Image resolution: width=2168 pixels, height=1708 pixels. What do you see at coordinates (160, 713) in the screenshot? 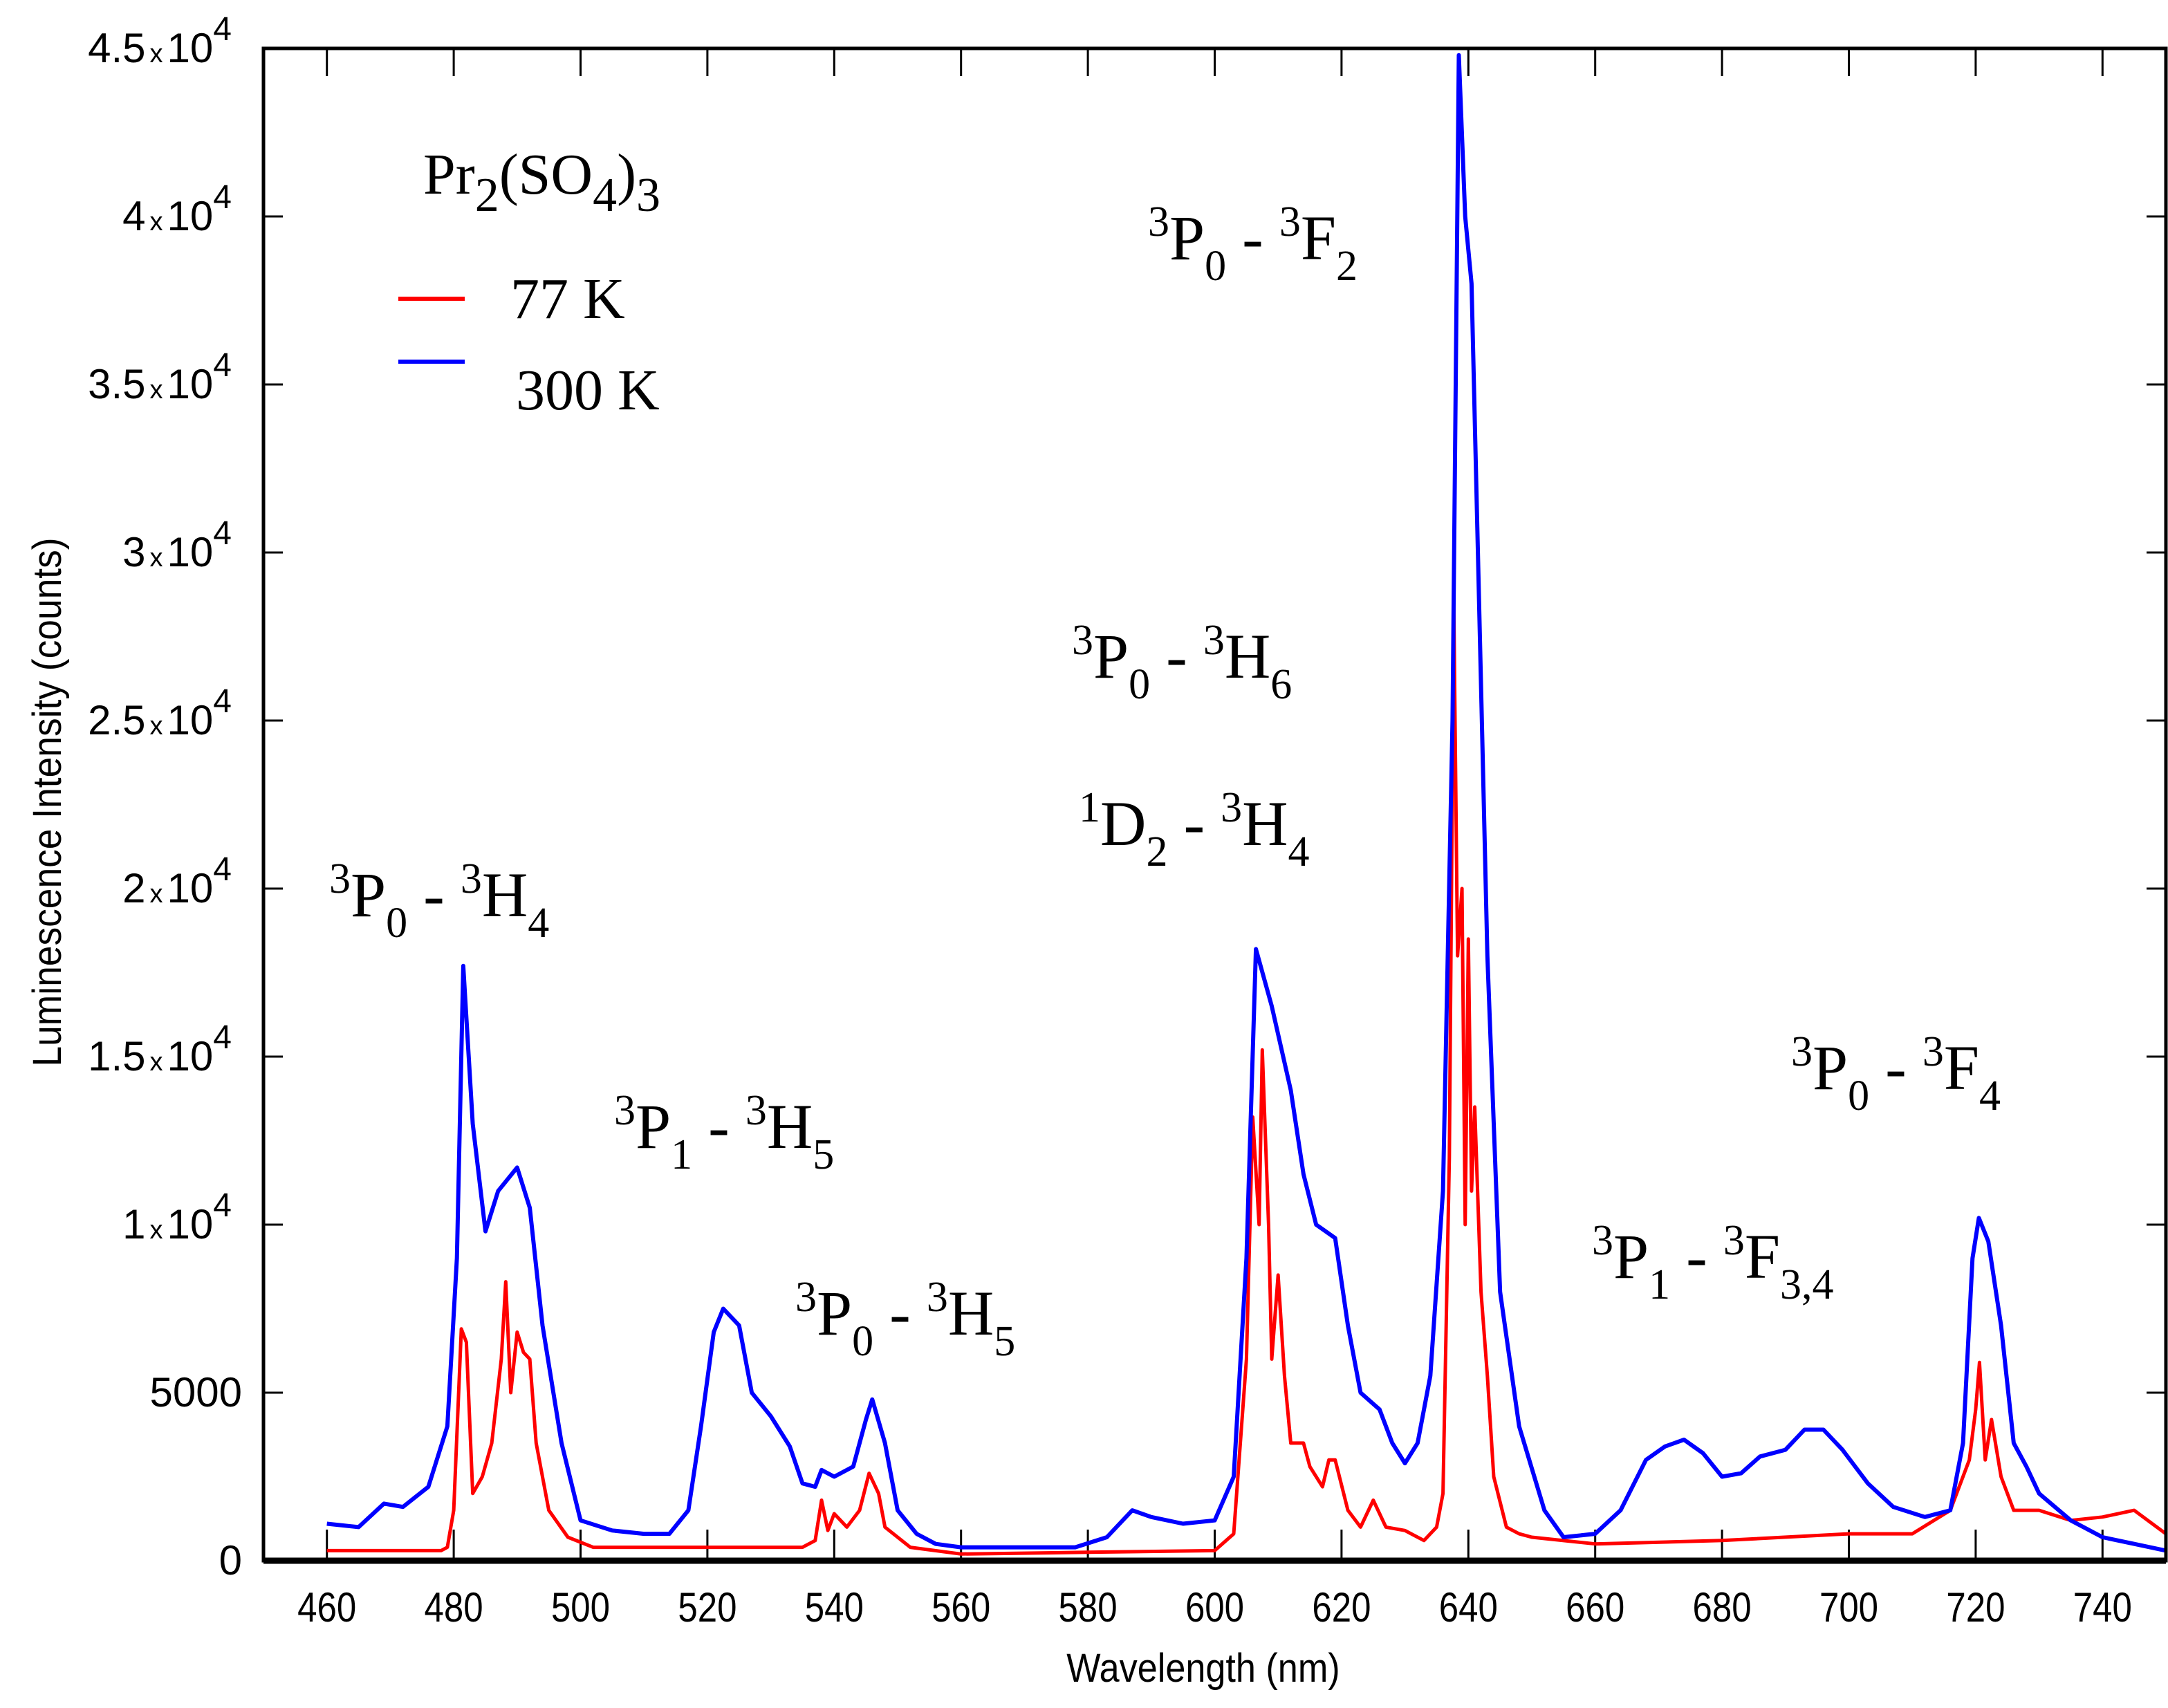
I see `y-tick-label: 2.5 x 10⁴` at bounding box center [160, 713].